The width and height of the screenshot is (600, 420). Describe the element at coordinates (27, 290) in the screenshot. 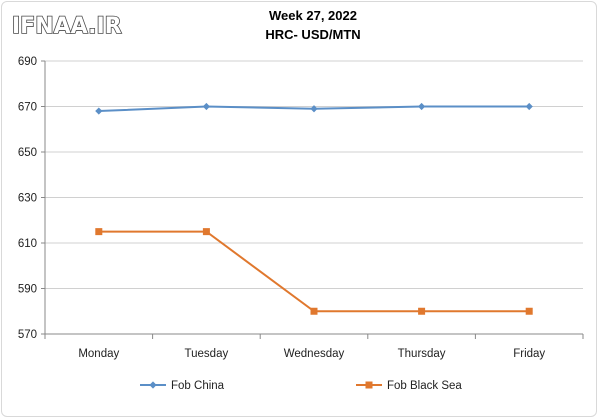

I see `y-tick-label: 590` at that location.